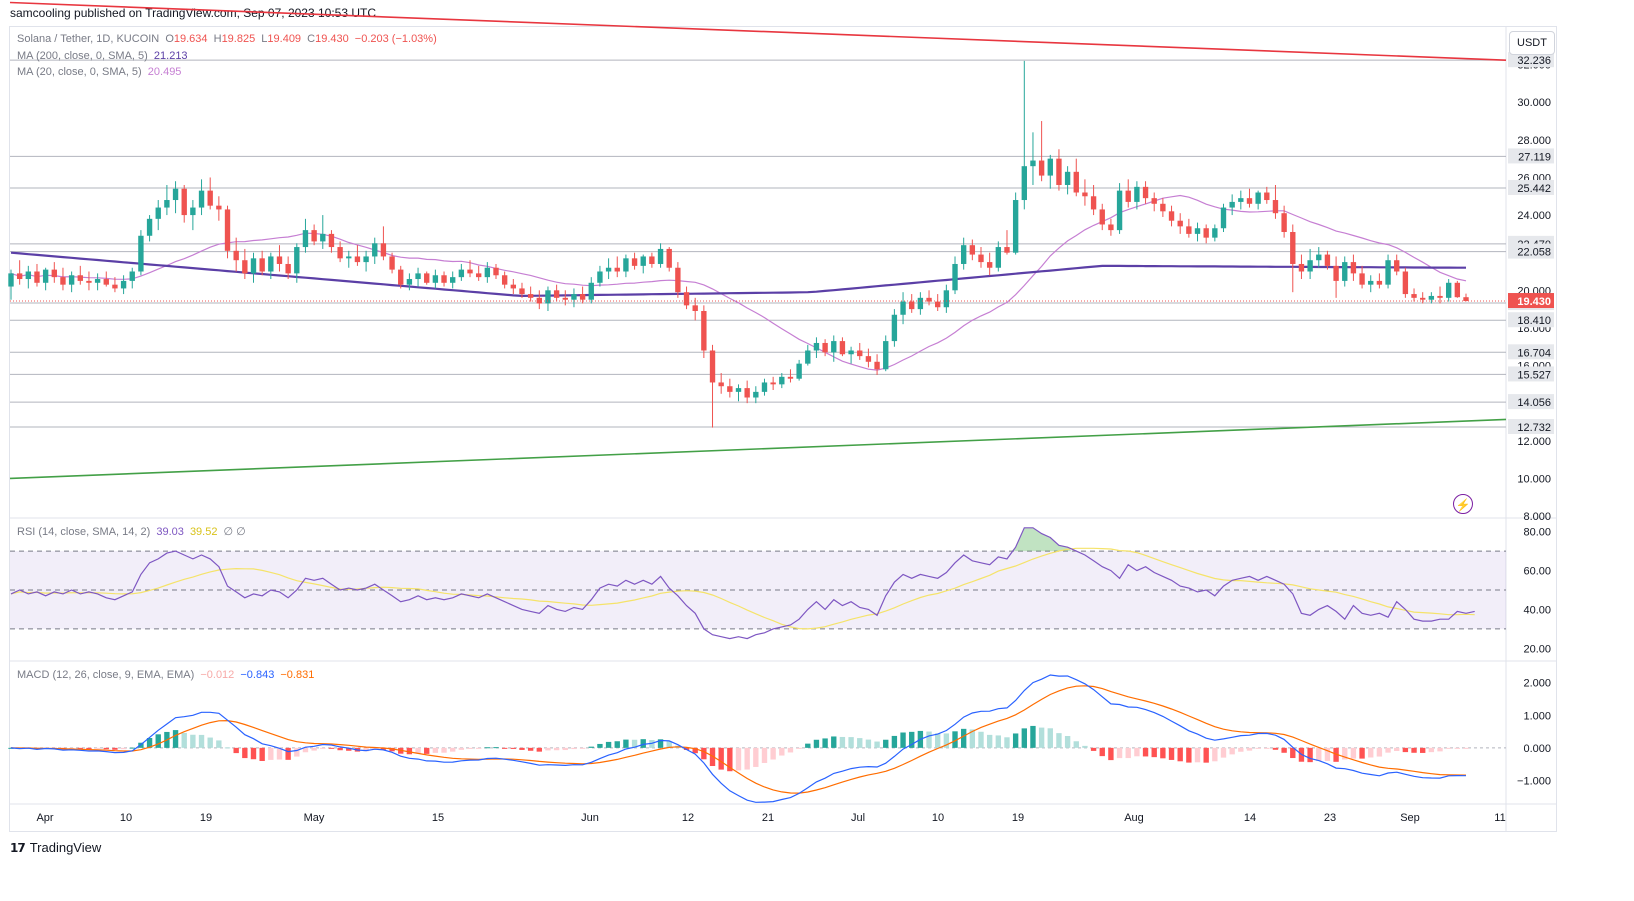 The width and height of the screenshot is (1634, 901). Describe the element at coordinates (1537, 572) in the screenshot. I see `rsi-tick-label: 60.00` at that location.